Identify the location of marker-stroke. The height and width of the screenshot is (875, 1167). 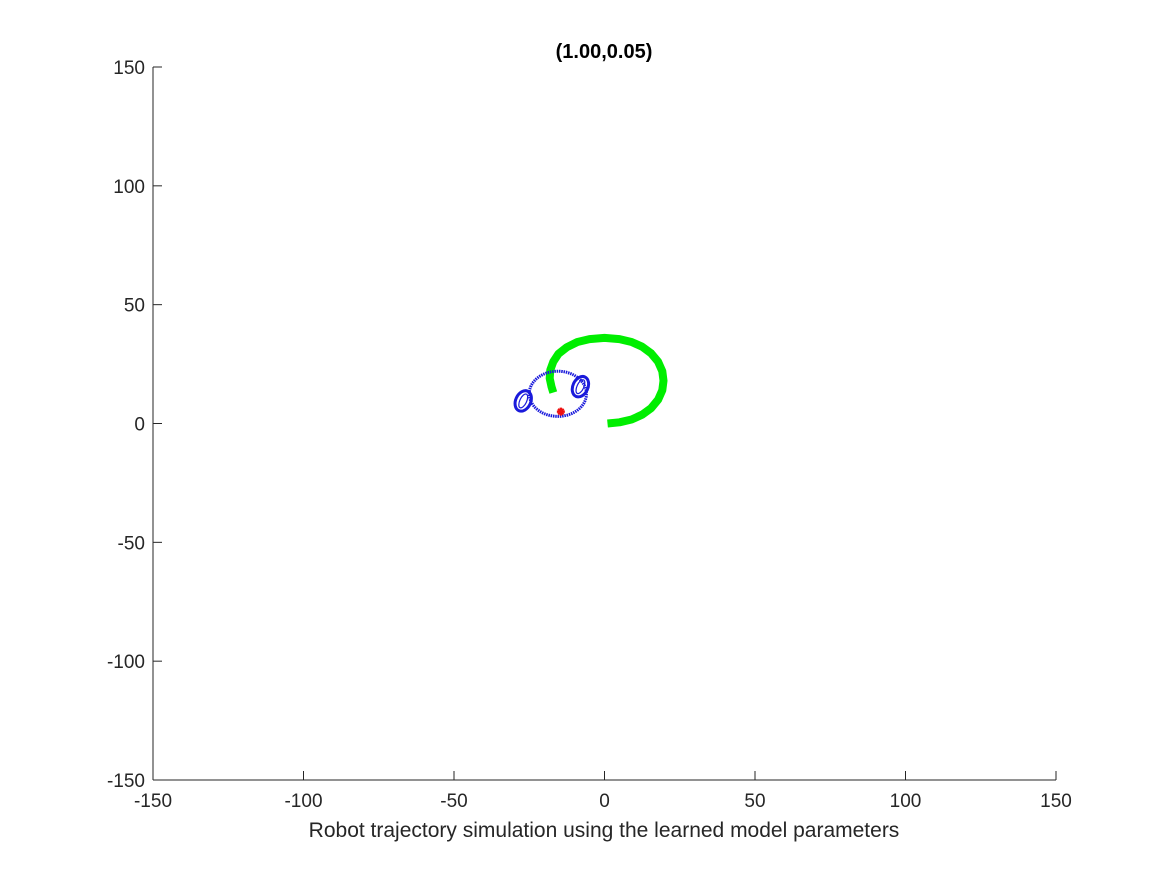
(561, 412).